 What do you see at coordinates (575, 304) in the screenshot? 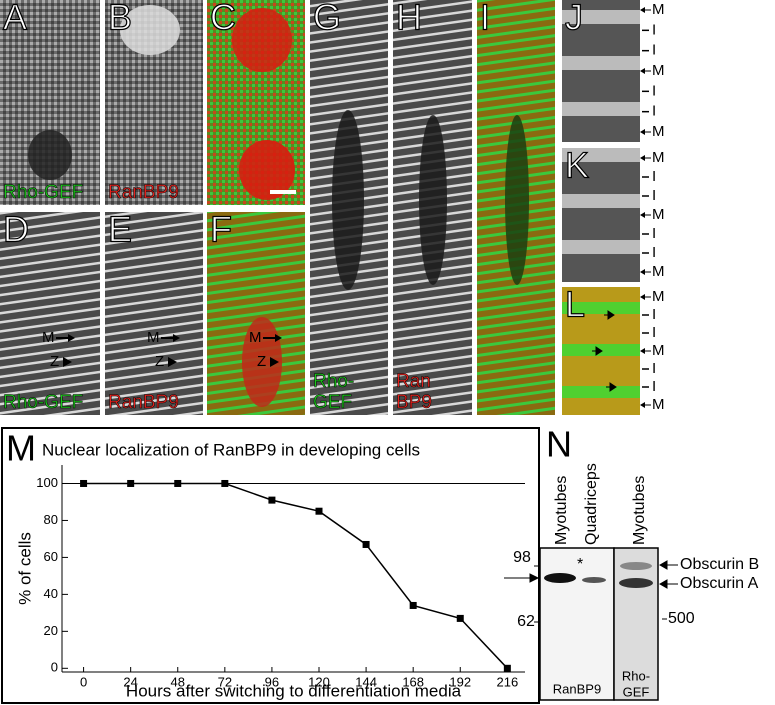
I see `panel-letter: L` at bounding box center [575, 304].